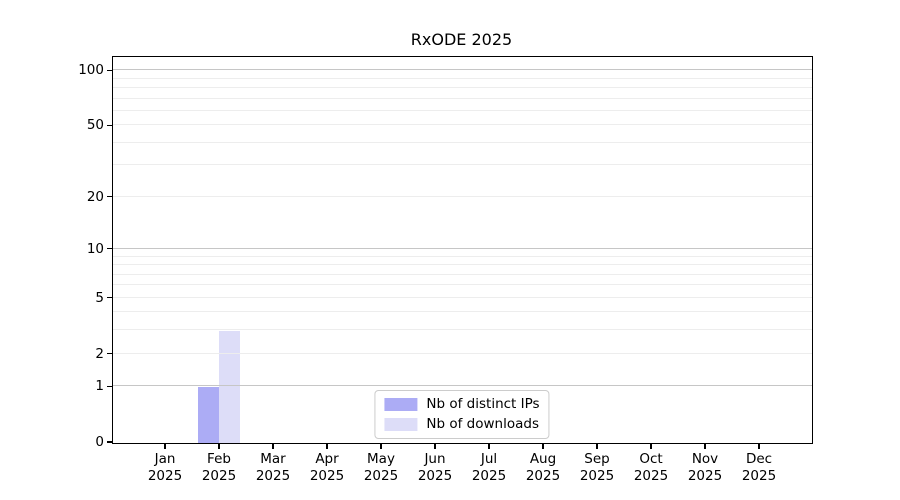 The height and width of the screenshot is (500, 900). What do you see at coordinates (401, 404) in the screenshot?
I see `legend-swatch-distinct-ips-icon` at bounding box center [401, 404].